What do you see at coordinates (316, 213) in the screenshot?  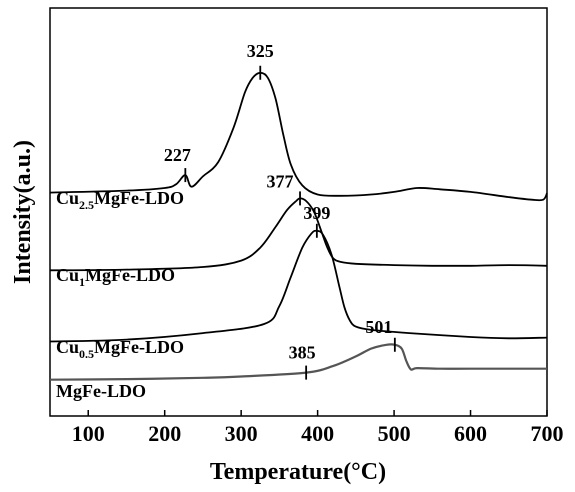 I see `peak-label-399: 399` at bounding box center [316, 213].